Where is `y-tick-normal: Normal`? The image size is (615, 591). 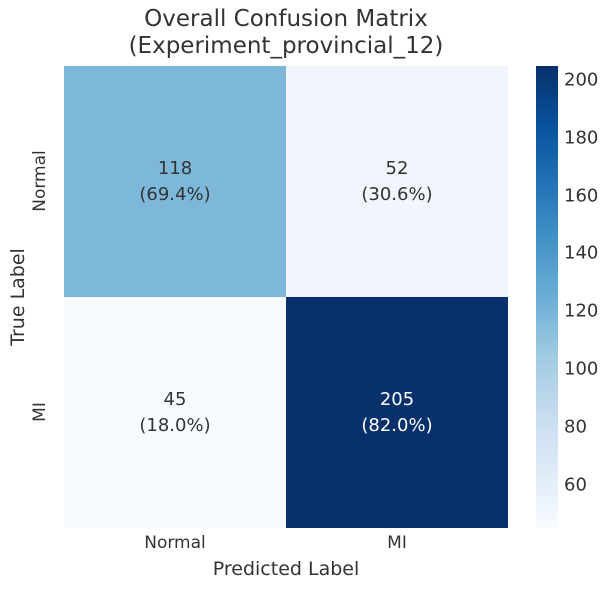 y-tick-normal: Normal is located at coordinates (40, 181).